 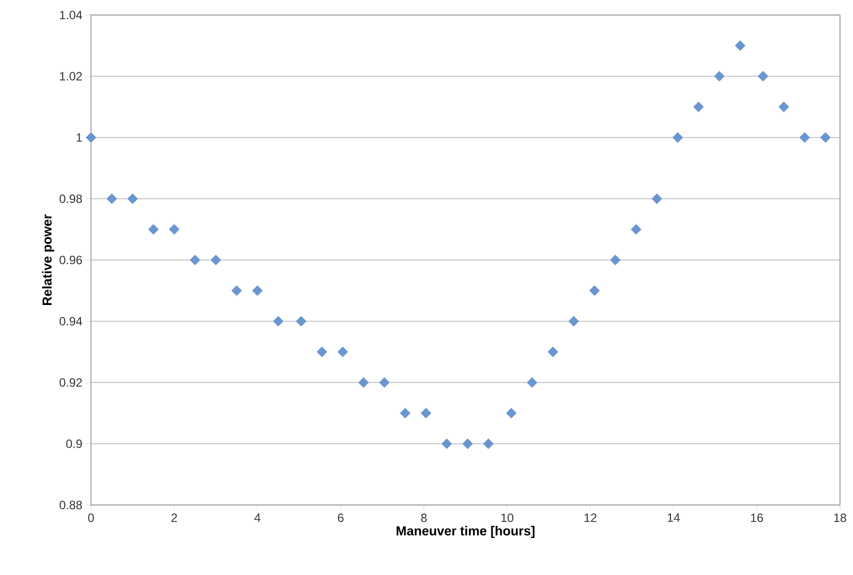 I want to click on y-tick-label: 0.98, so click(x=71, y=198).